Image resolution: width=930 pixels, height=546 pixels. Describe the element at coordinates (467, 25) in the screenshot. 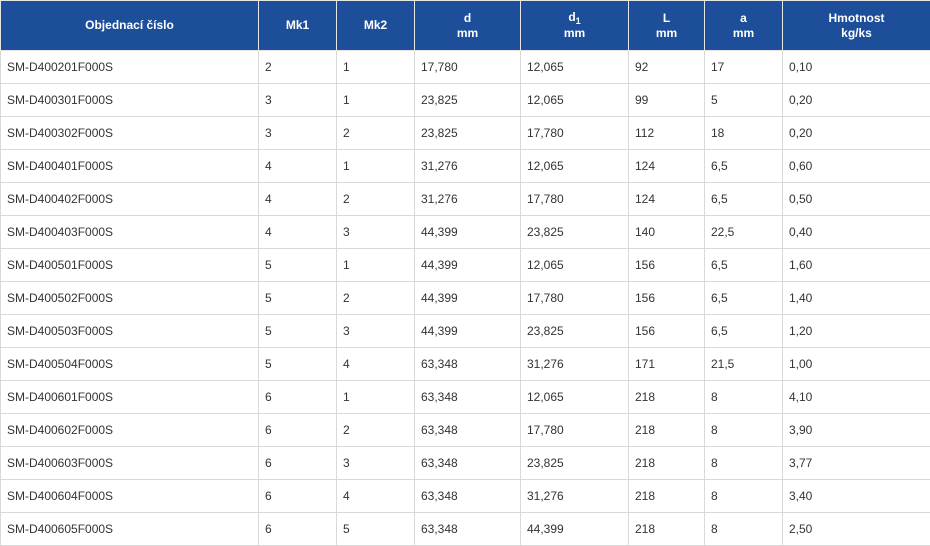

I see `header-d: d mm` at that location.